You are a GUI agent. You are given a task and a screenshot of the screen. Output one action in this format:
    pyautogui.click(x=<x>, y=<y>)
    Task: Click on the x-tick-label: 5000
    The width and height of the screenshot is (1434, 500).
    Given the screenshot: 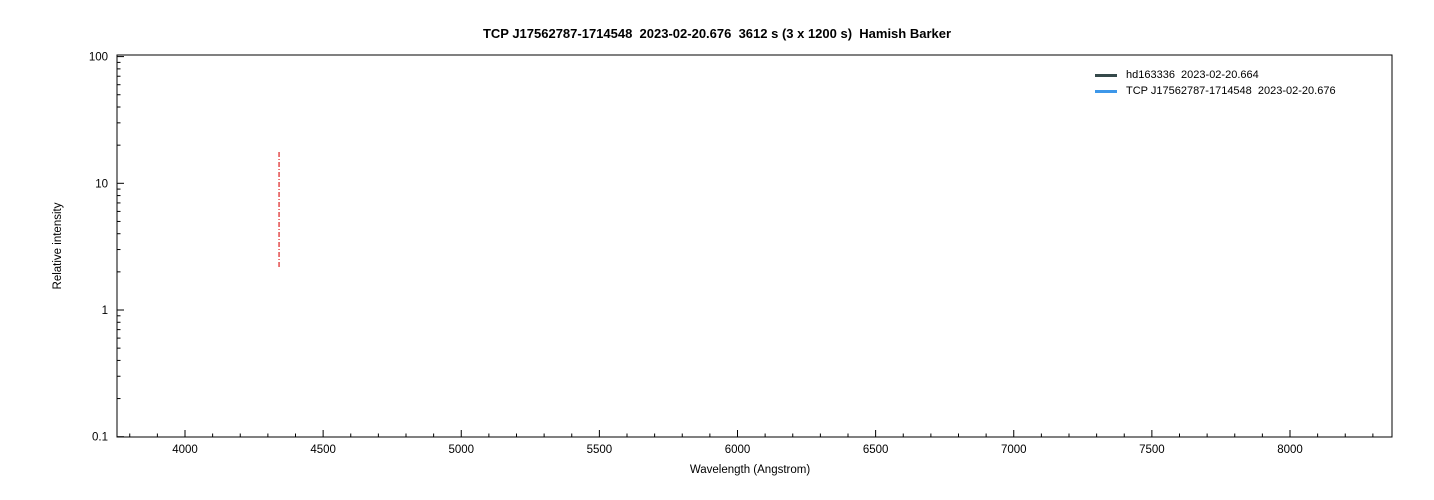 What is the action you would take?
    pyautogui.click(x=461, y=450)
    